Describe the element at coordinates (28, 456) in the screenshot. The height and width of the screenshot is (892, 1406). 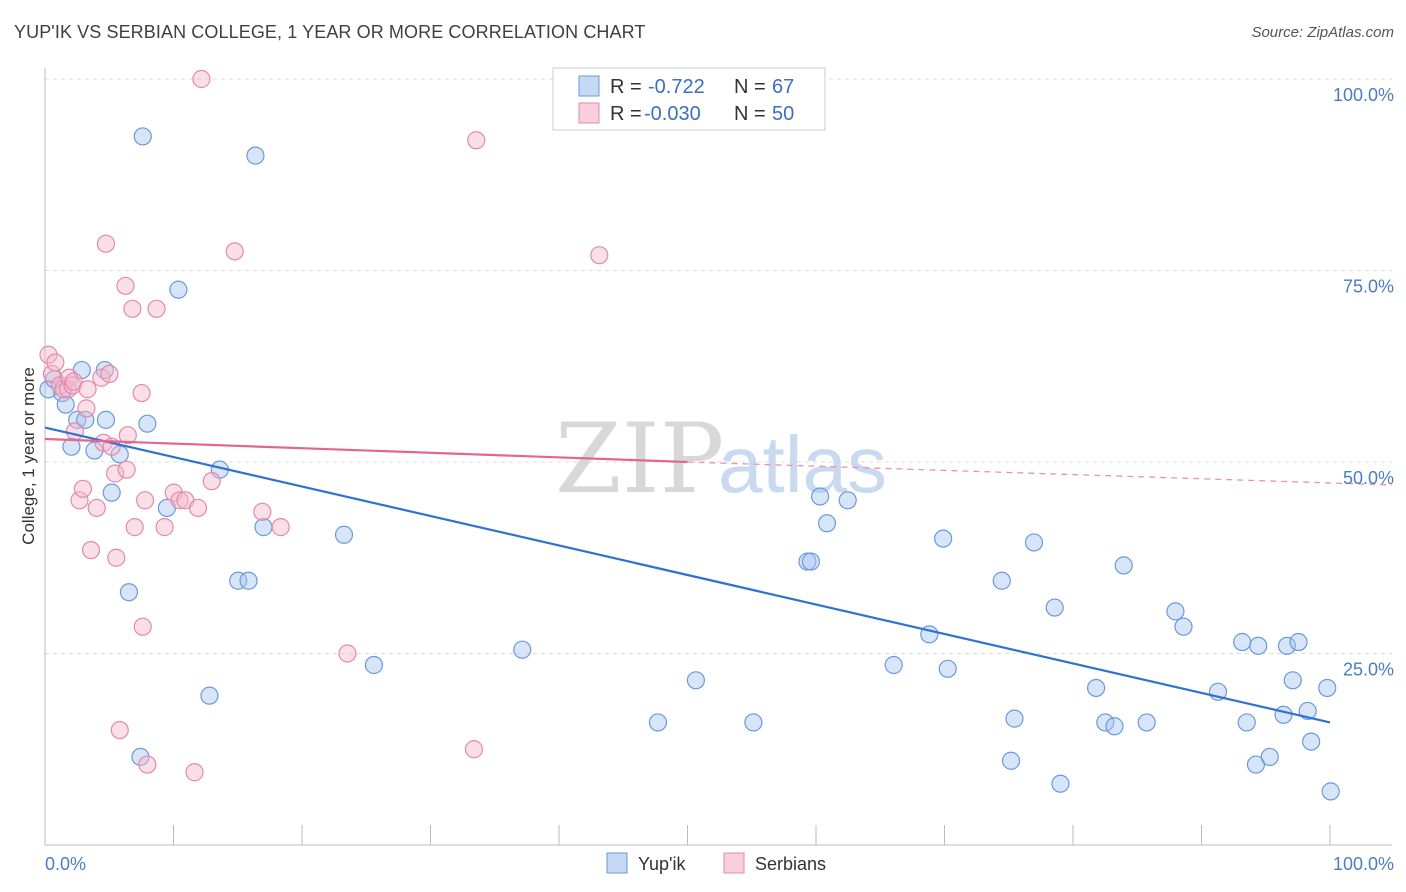
I see `y-axis-title: College, 1 year or more` at that location.